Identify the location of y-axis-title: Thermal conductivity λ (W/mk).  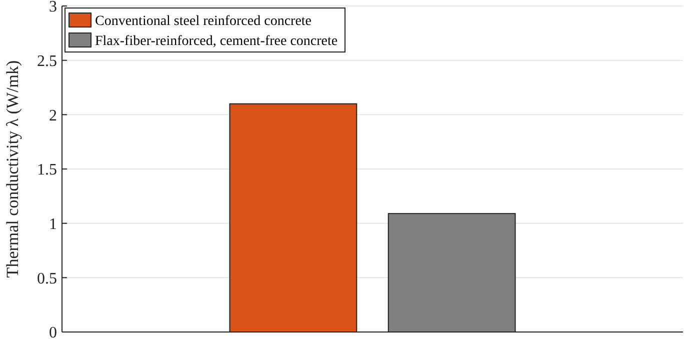
(12, 169).